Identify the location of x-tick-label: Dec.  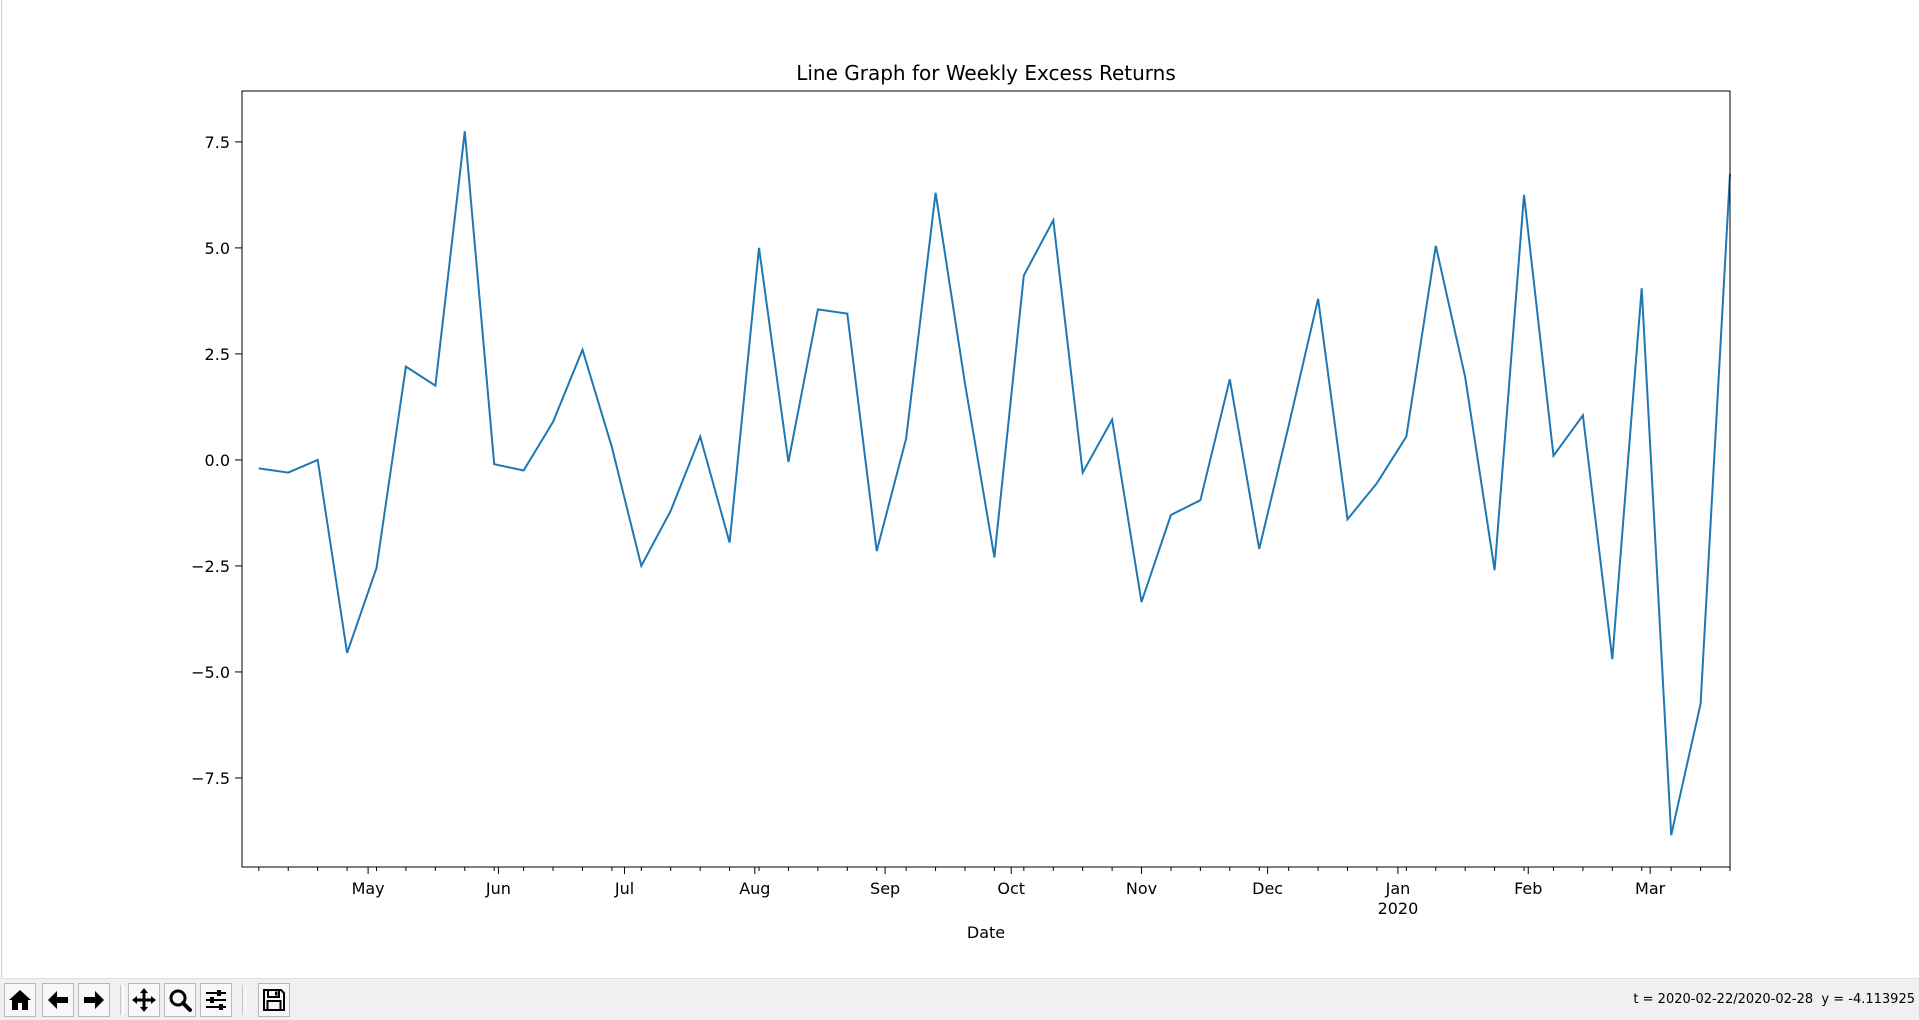
(1267, 888).